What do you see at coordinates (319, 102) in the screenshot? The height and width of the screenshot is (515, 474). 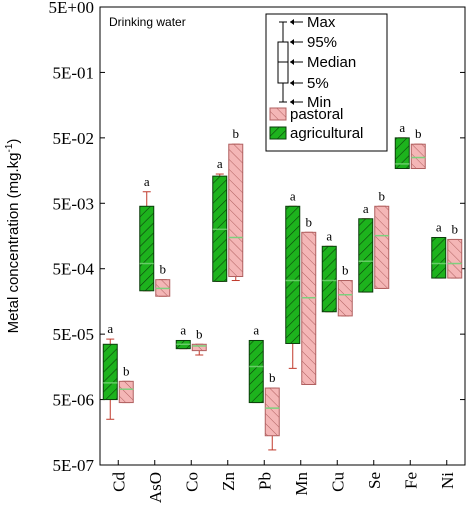 I see `legend-key-label: Min` at bounding box center [319, 102].